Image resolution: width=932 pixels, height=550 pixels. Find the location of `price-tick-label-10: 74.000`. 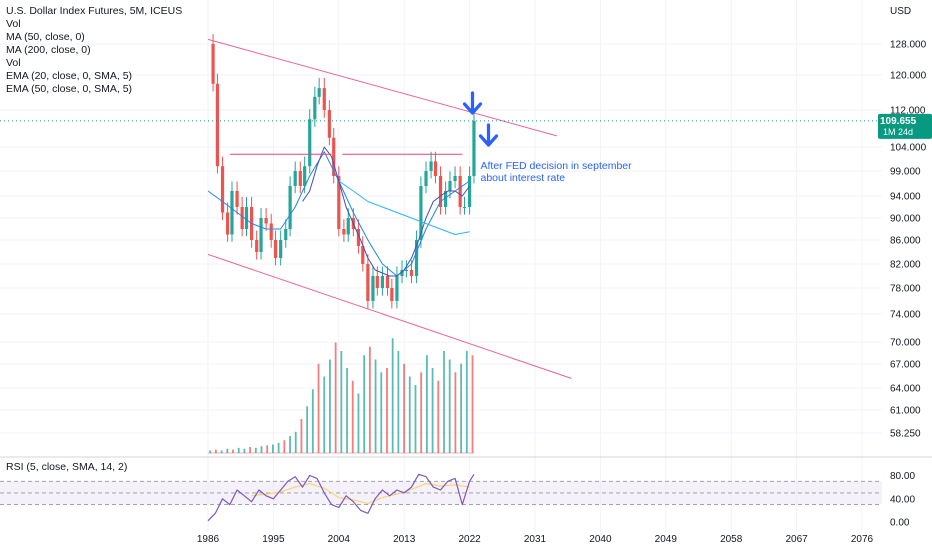

price-tick-label-10: 74.000 is located at coordinates (905, 315).